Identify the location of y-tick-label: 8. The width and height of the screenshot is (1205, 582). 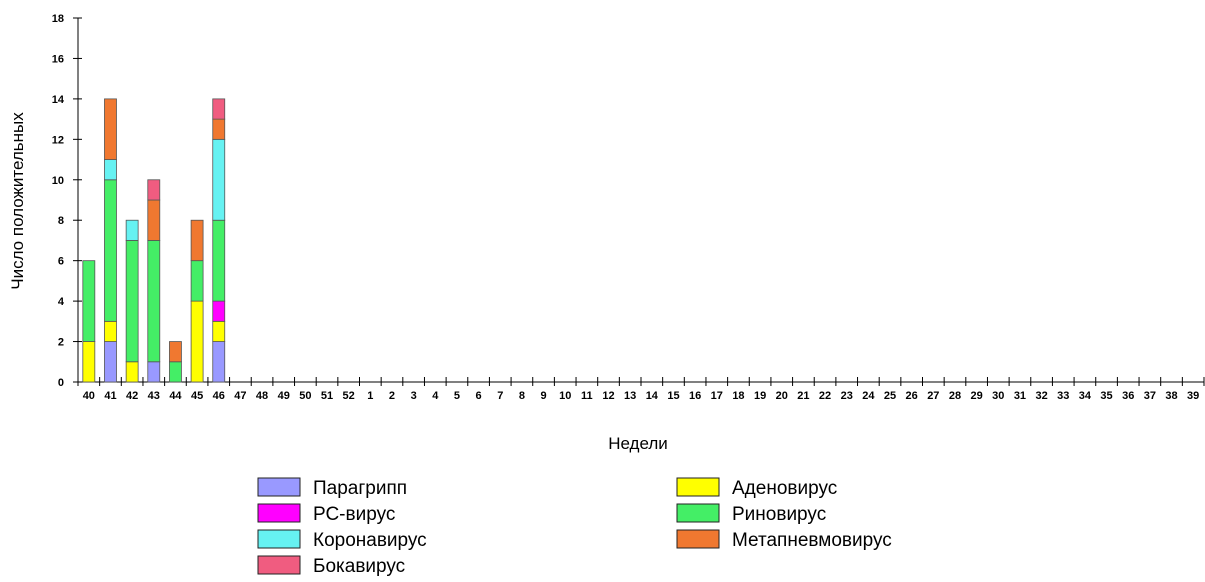
(61, 221).